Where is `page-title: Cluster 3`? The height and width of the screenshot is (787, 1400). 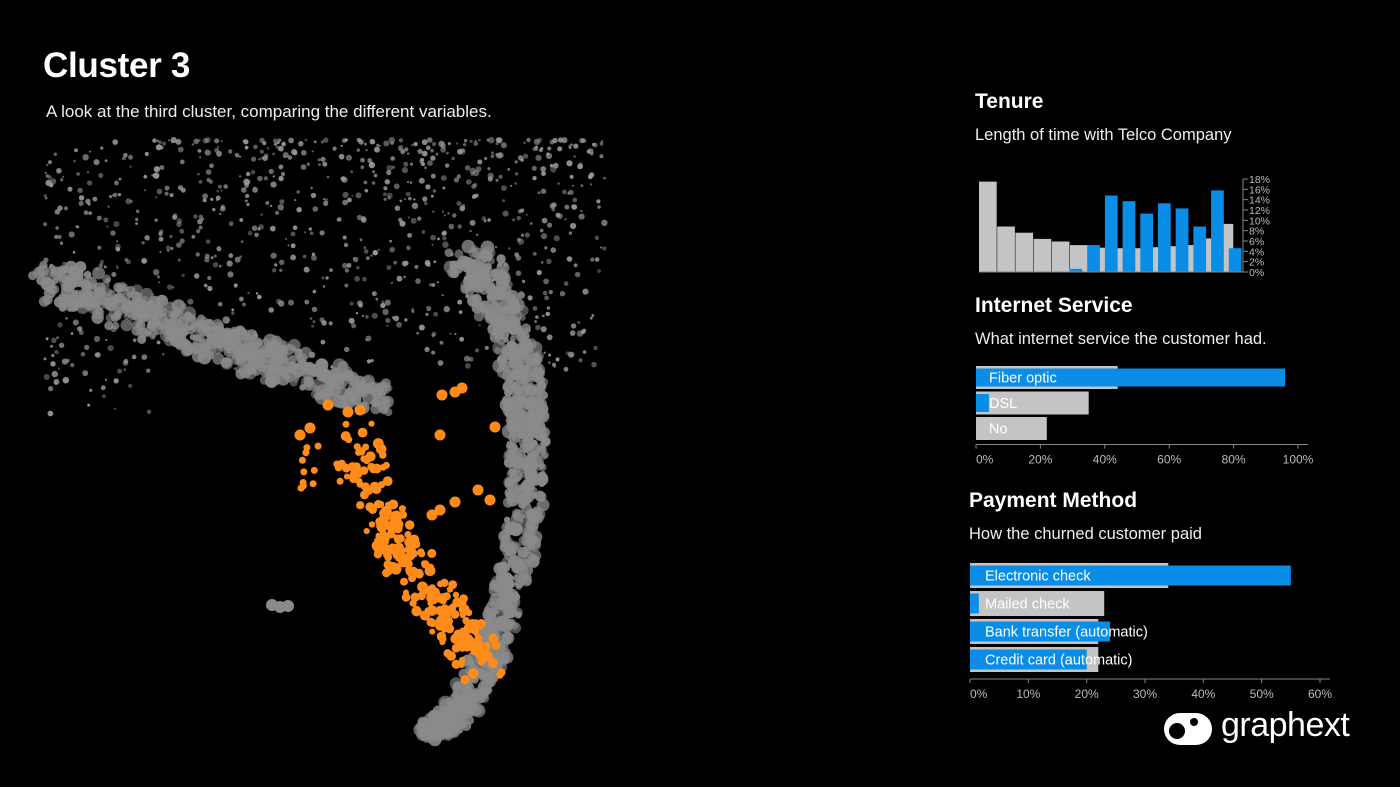 page-title: Cluster 3 is located at coordinates (117, 65).